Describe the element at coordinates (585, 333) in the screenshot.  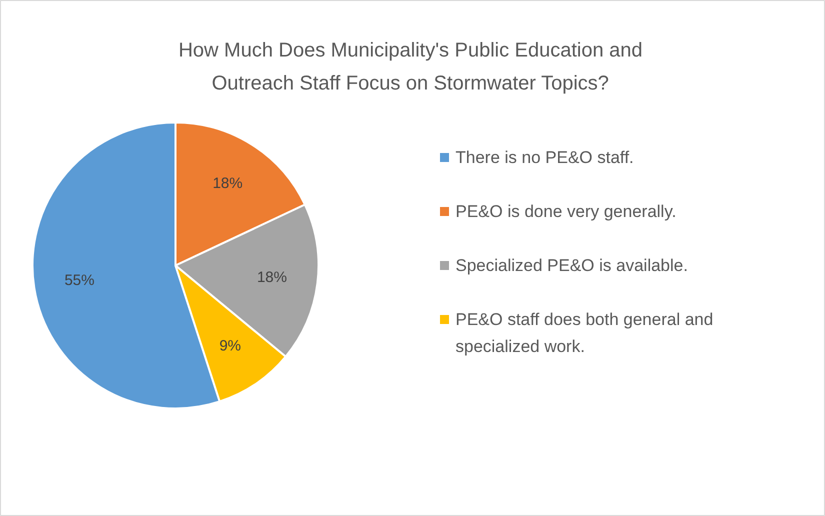
I see `legend-label: PE&O staff does both general and specialized work.` at that location.